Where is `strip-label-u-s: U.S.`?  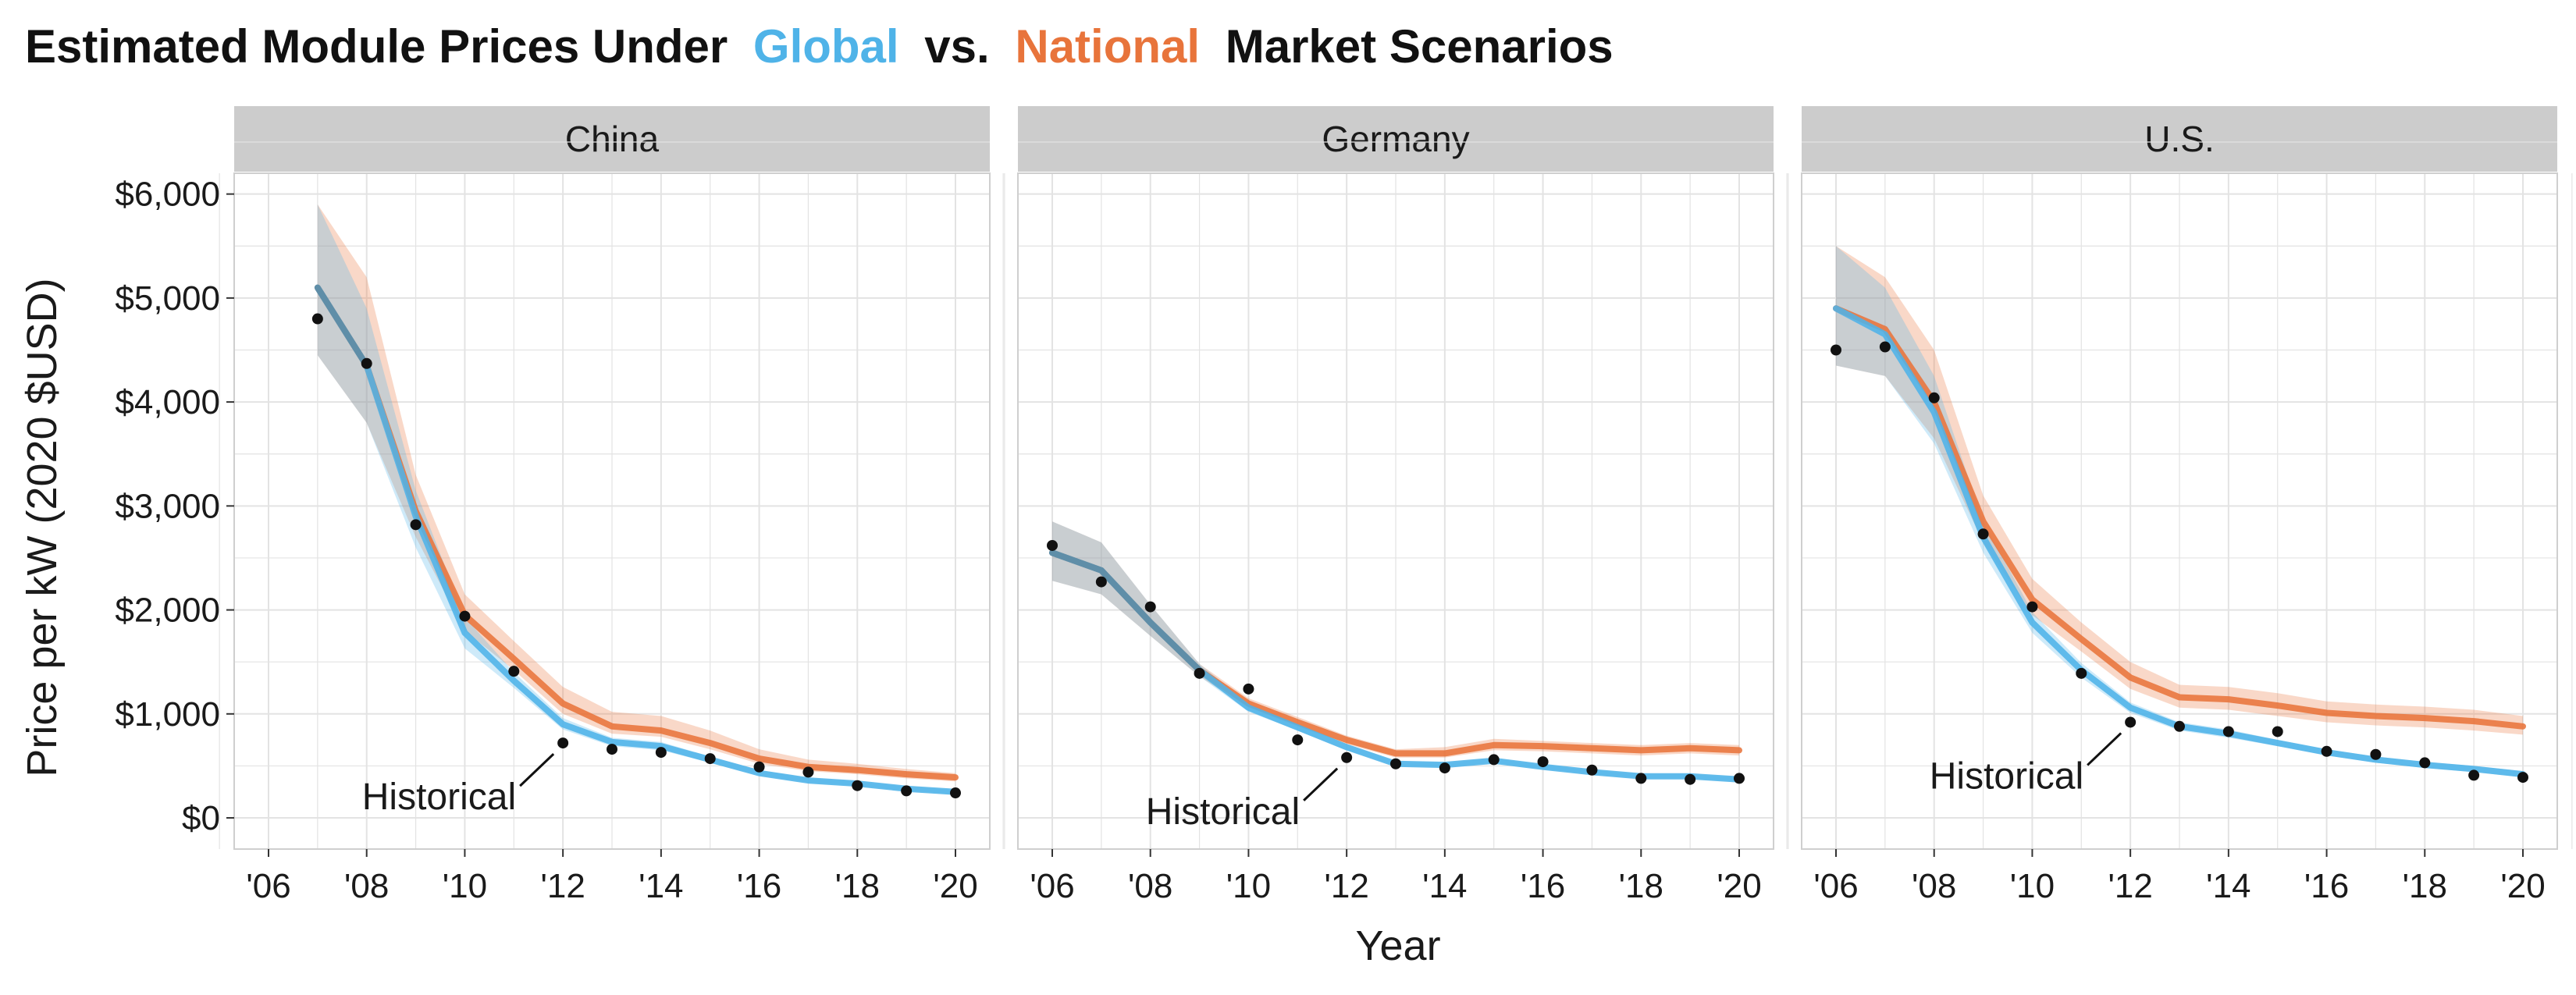 strip-label-u-s: U.S. is located at coordinates (2179, 139).